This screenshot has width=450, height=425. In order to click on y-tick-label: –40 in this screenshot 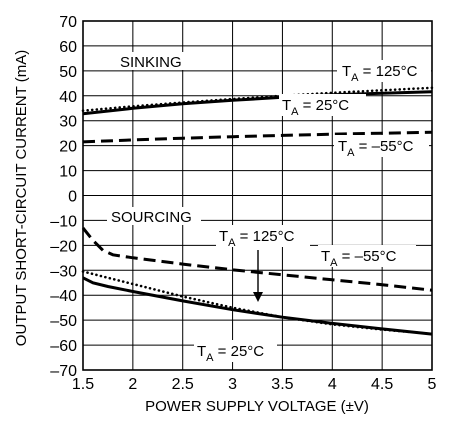, I will do `click(63, 296)`.